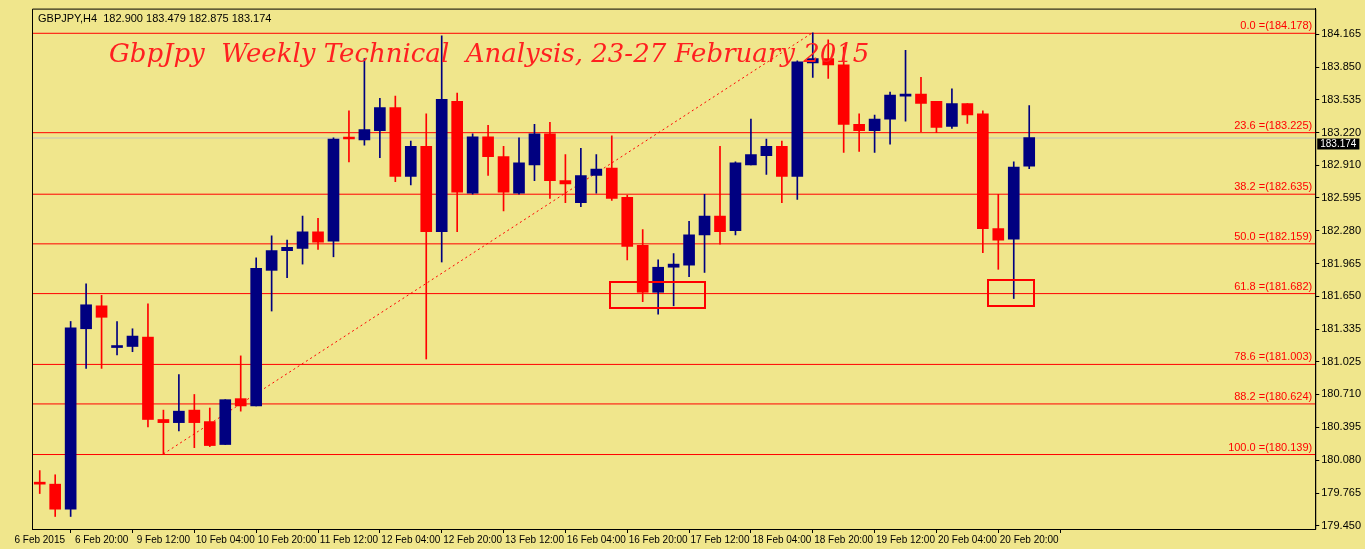  Describe the element at coordinates (782, 539) in the screenshot. I see `x-tick-label: 18 Feb 04:00` at that location.